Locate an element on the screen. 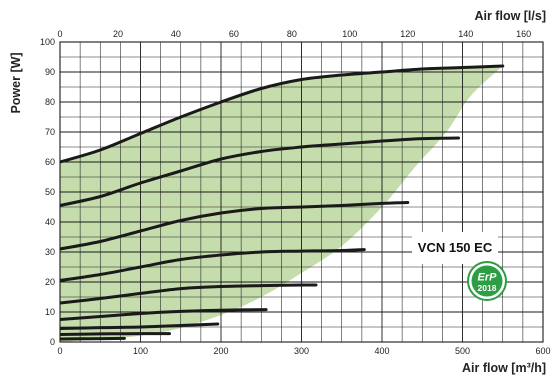 The height and width of the screenshot is (376, 554). y-tick-label: 70 is located at coordinates (50, 132).